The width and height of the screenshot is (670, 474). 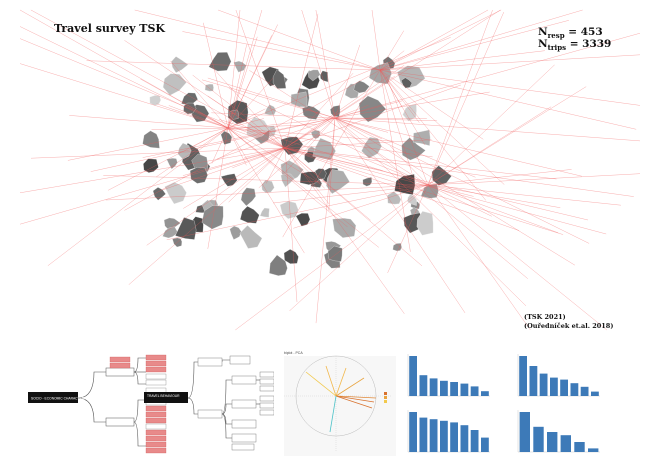 I want to click on map-title: Travel survey TSK, so click(x=109, y=28).